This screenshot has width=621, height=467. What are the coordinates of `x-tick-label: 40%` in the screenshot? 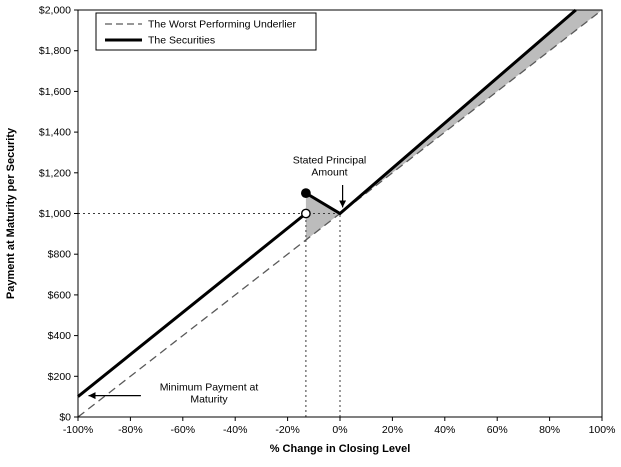 It's located at (444, 430).